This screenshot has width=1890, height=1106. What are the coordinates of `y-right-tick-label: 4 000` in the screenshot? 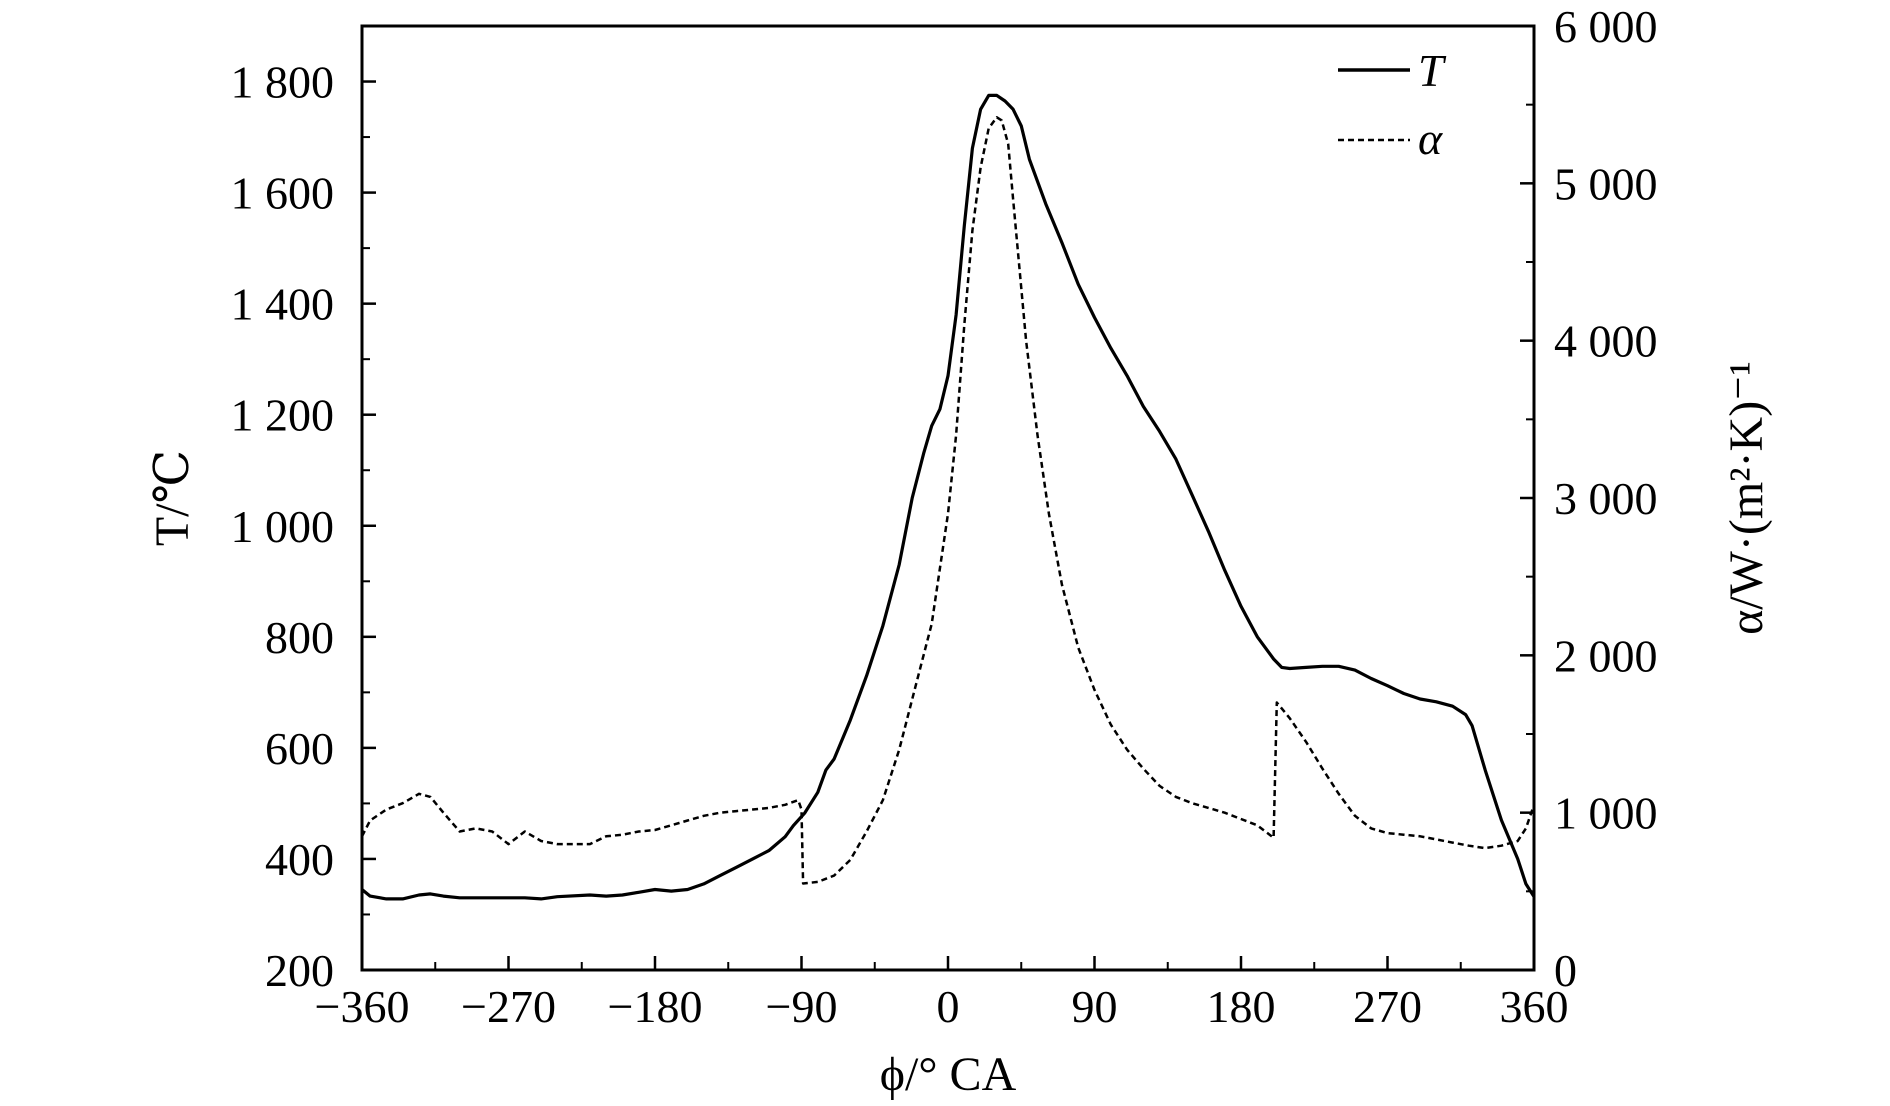 It's located at (1606, 341).